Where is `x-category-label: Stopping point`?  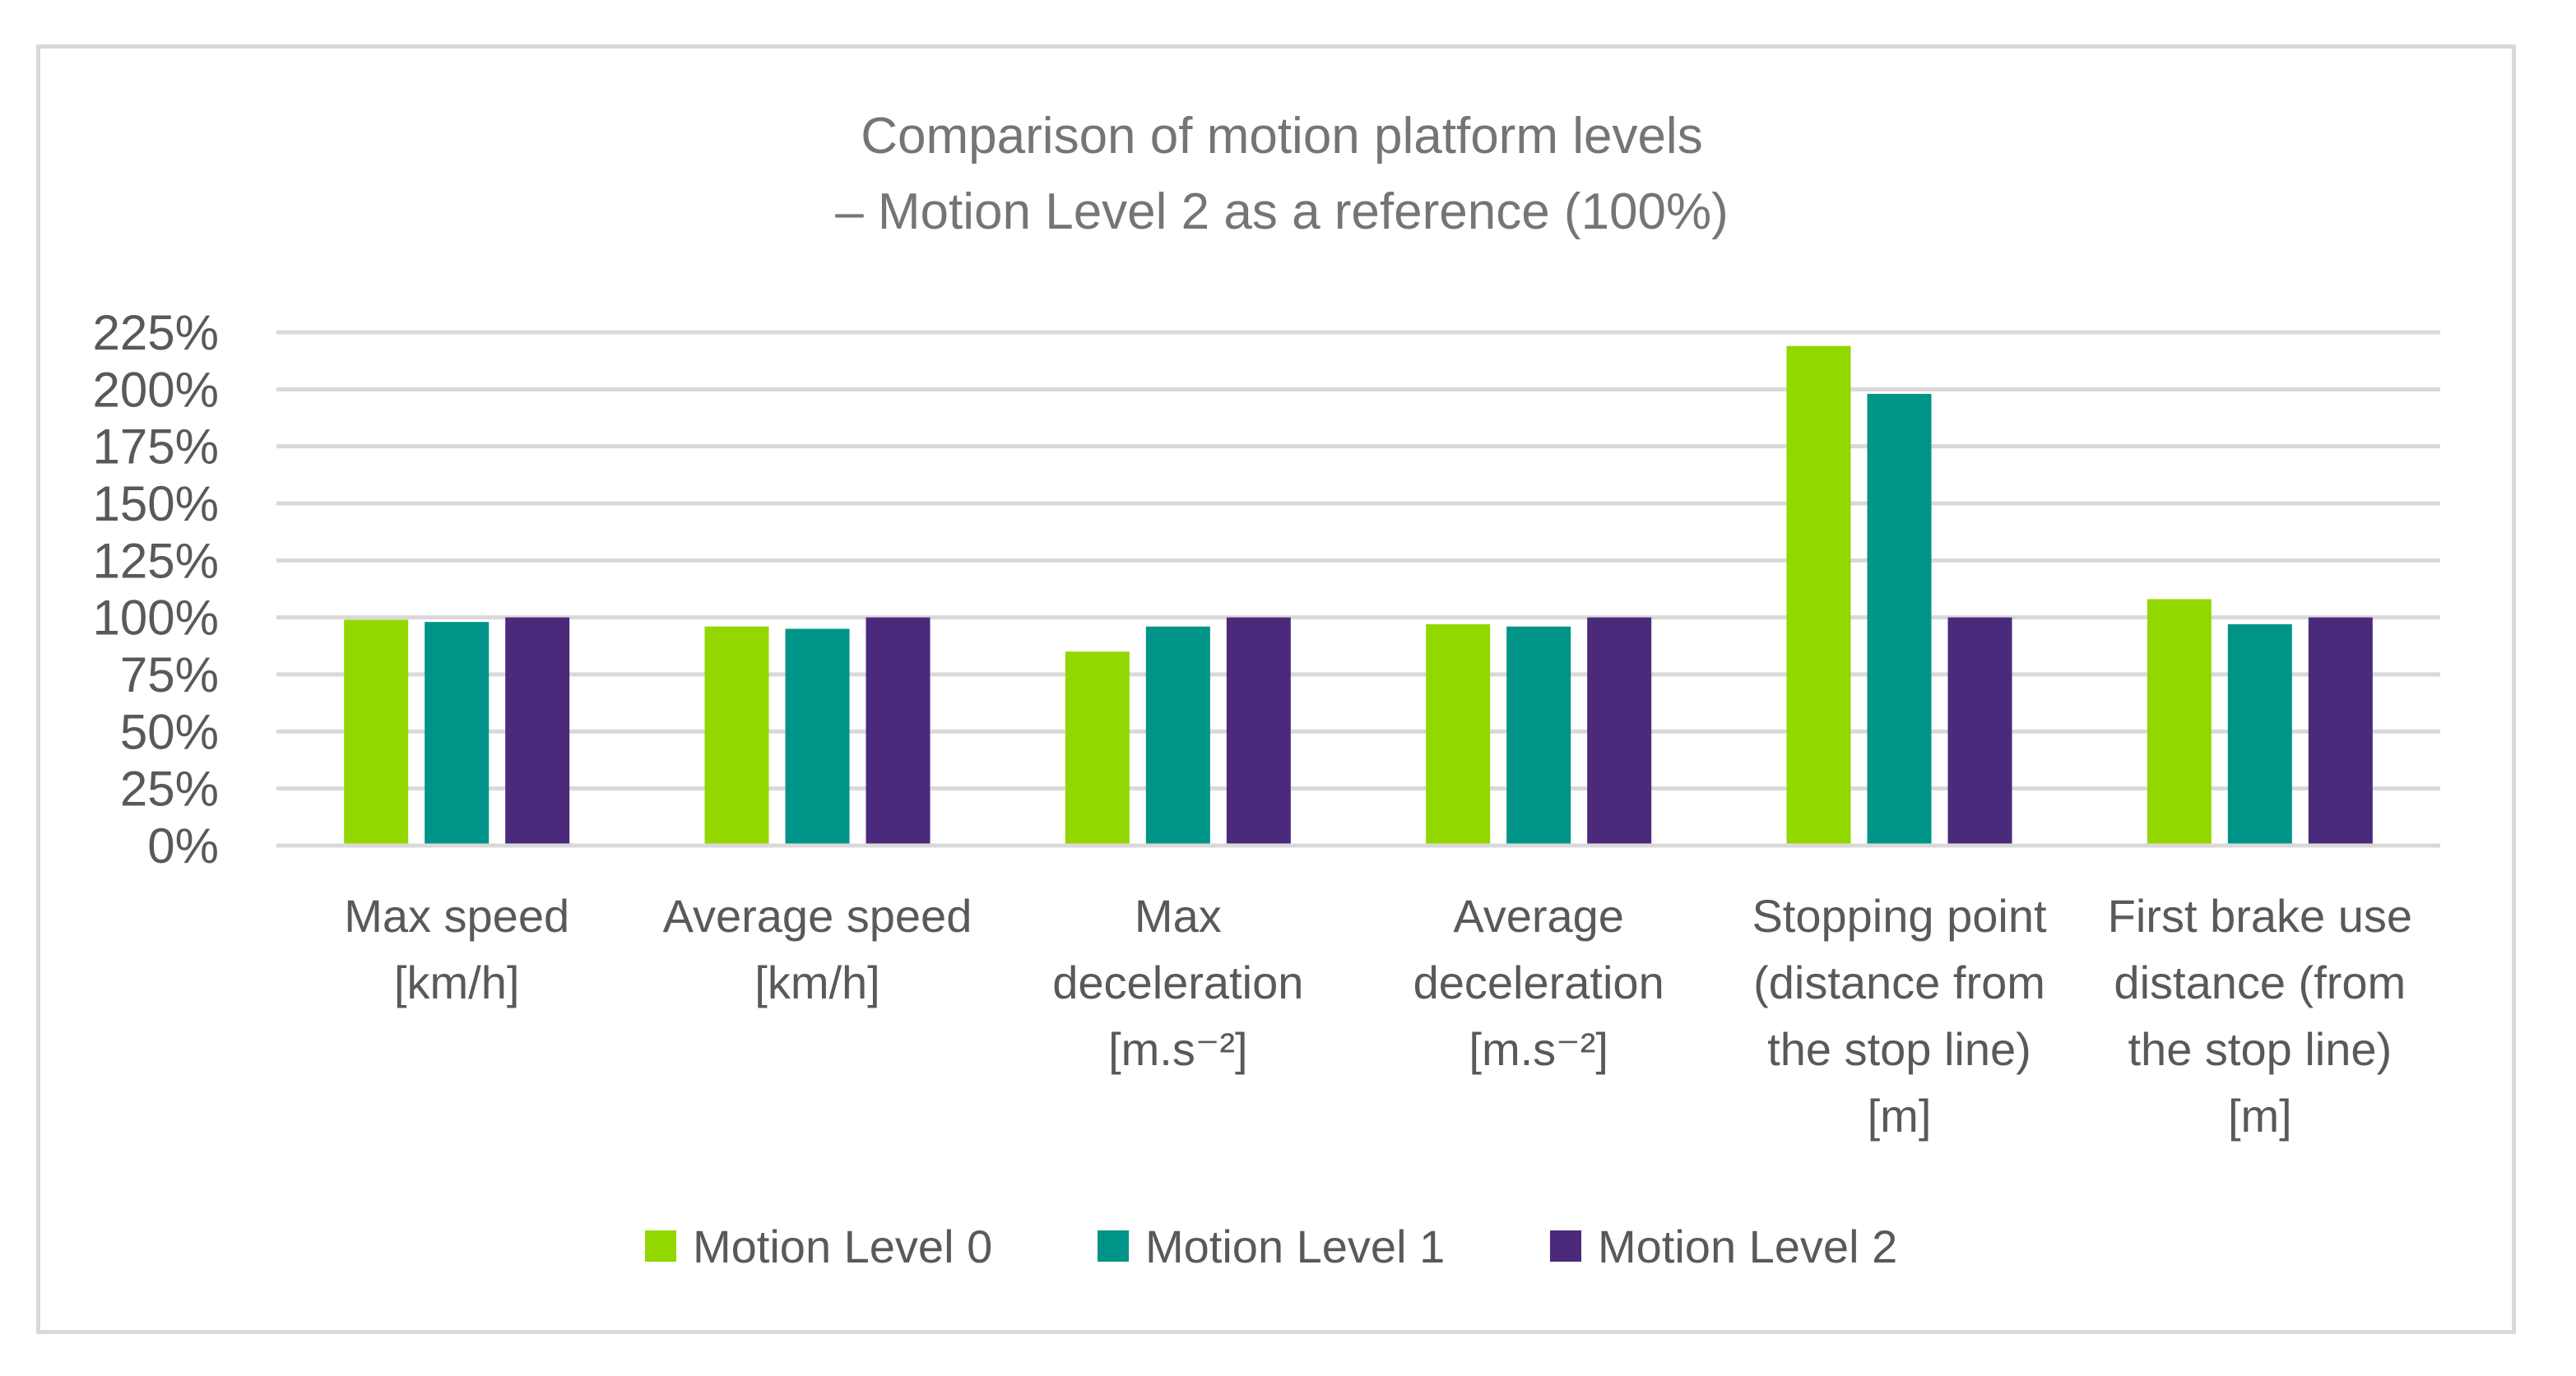
x-category-label: Stopping point is located at coordinates (1899, 916).